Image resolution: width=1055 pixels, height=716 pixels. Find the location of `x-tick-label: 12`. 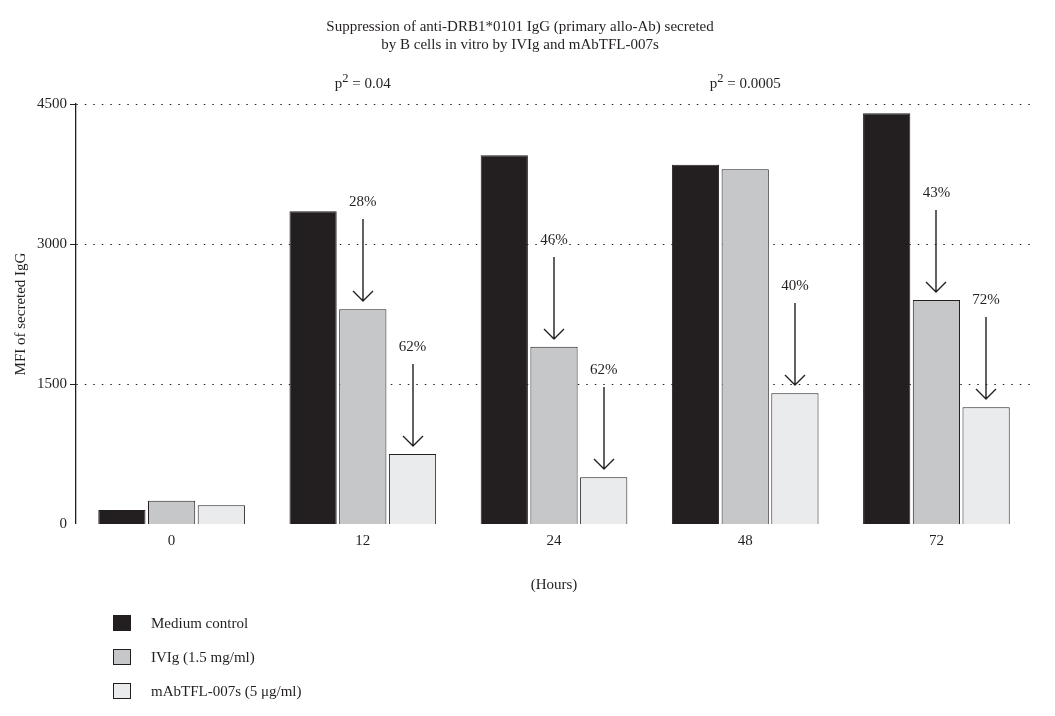

x-tick-label: 12 is located at coordinates (363, 539).